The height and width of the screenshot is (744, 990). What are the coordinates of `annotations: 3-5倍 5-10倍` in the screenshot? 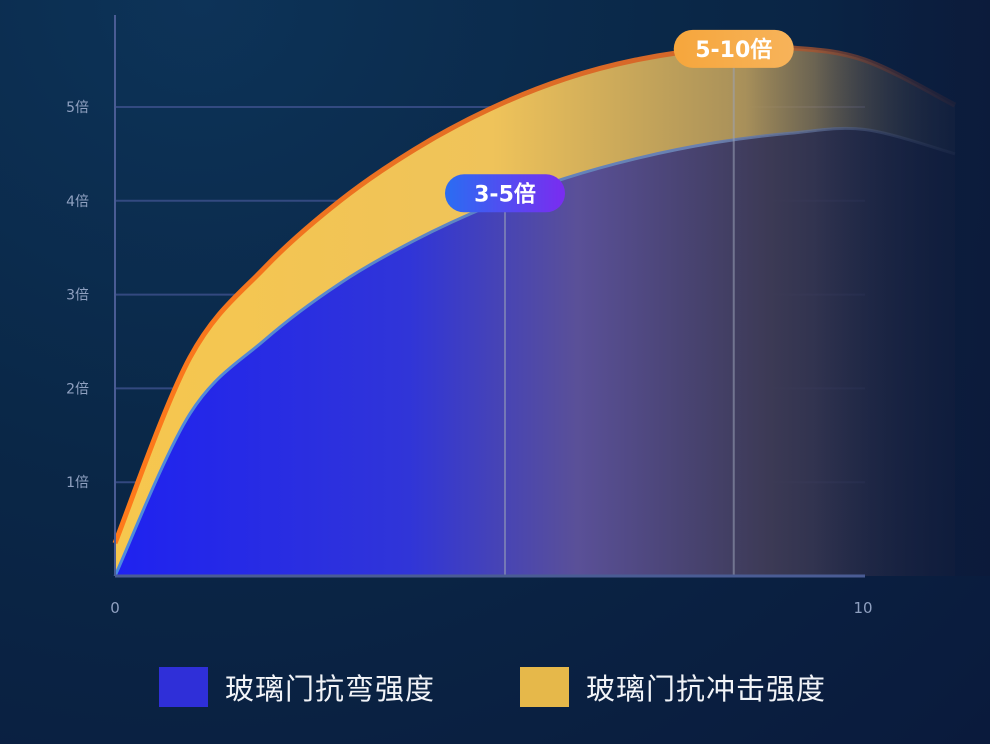 It's located at (619, 121).